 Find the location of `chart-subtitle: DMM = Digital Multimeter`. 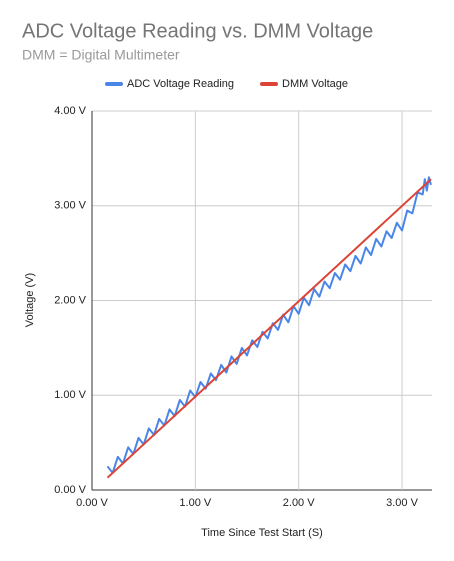

chart-subtitle: DMM = Digital Multimeter is located at coordinates (101, 55).